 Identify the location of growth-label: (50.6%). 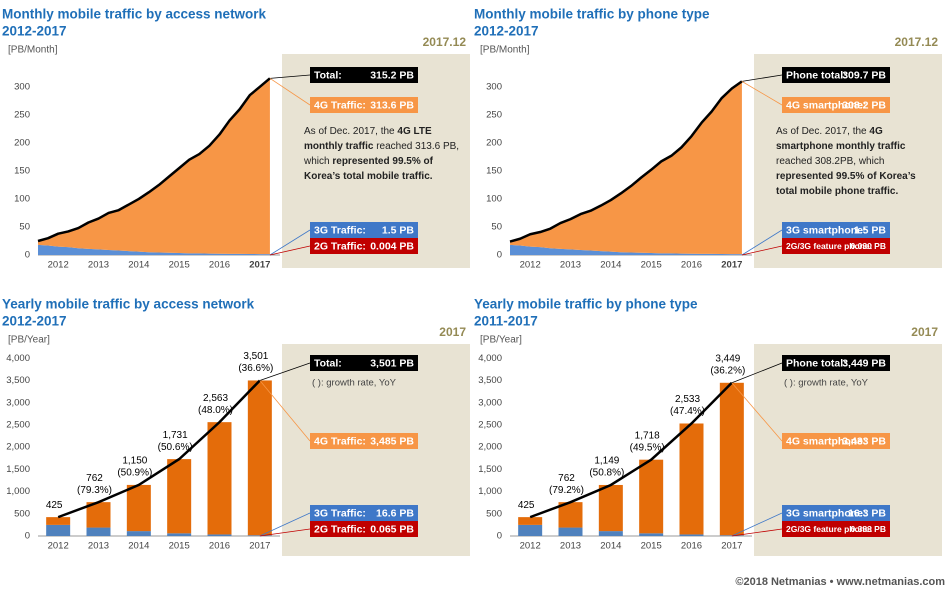
(175, 447).